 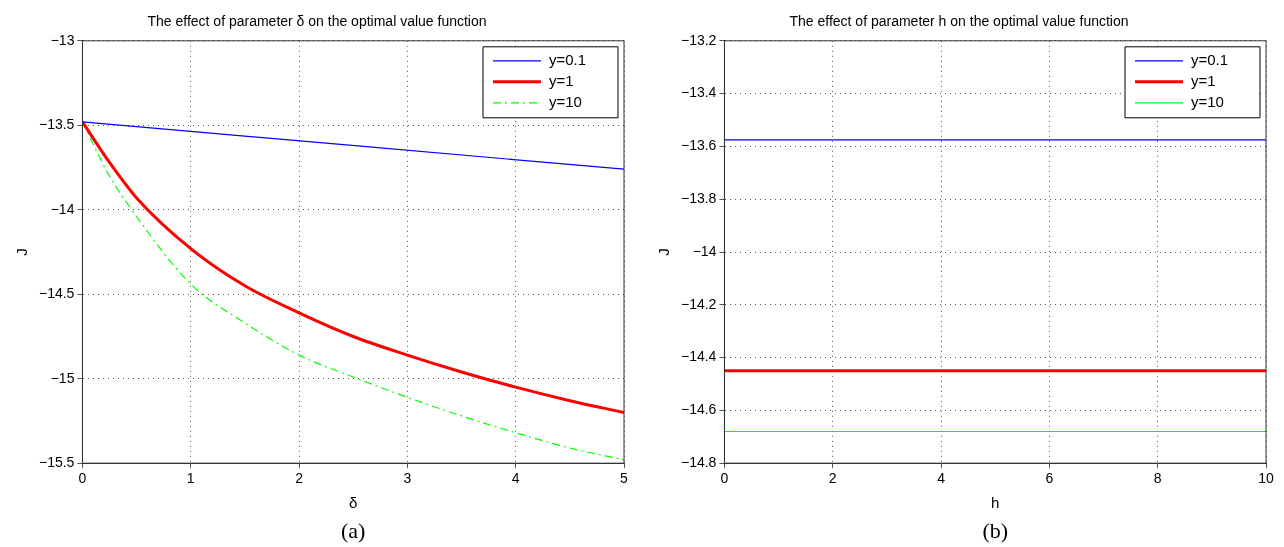 I want to click on x-tick-label: 5, so click(x=624, y=478).